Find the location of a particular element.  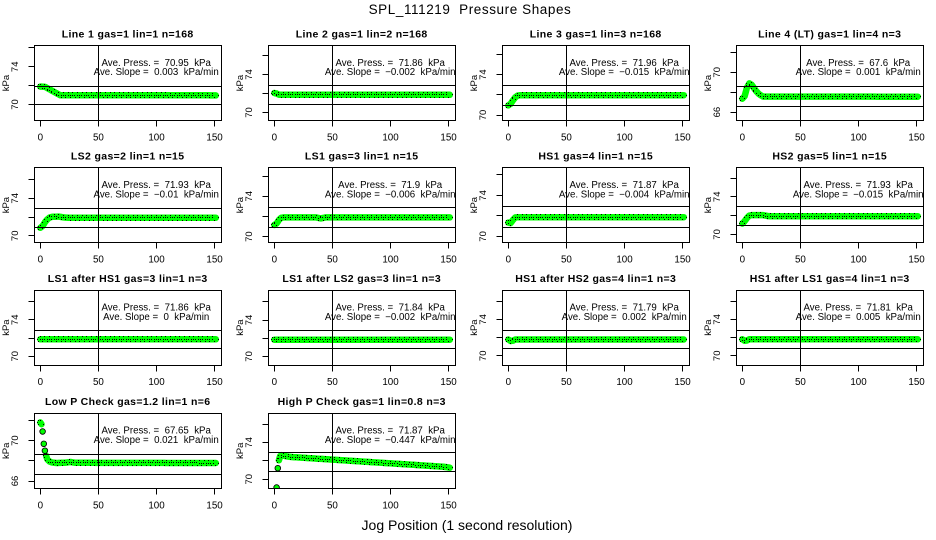

svg-text: HS1 gas=4 lin=1 n=15 is located at coordinates (595, 157).